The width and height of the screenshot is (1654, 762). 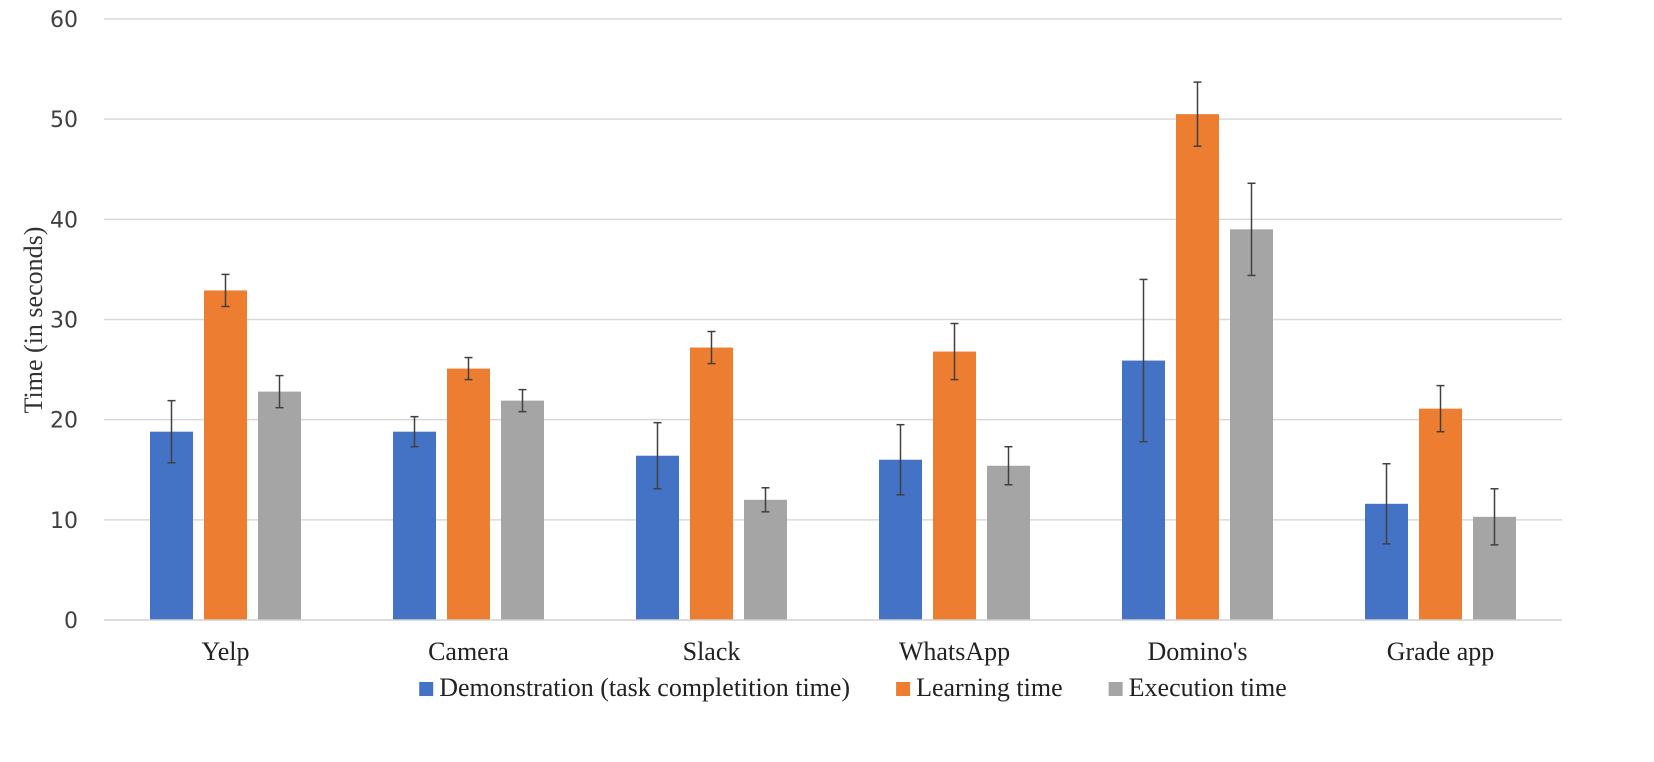 What do you see at coordinates (64, 421) in the screenshot?
I see `y-tick-label: 20` at bounding box center [64, 421].